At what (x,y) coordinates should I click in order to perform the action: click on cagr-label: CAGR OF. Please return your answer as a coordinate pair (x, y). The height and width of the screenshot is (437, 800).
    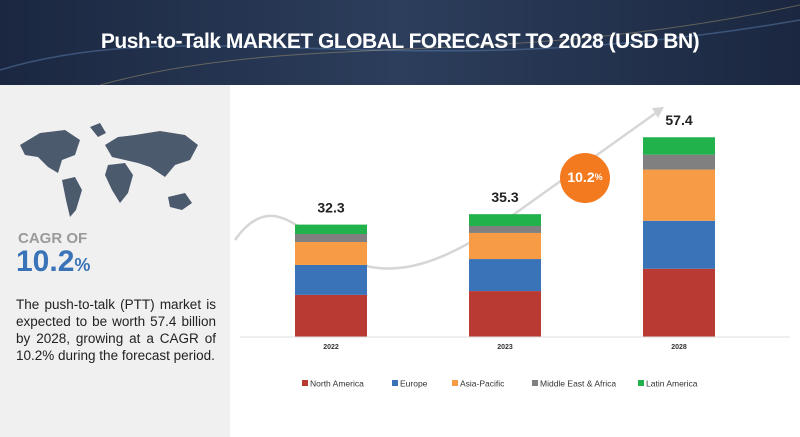
    Looking at the image, I should click on (53, 238).